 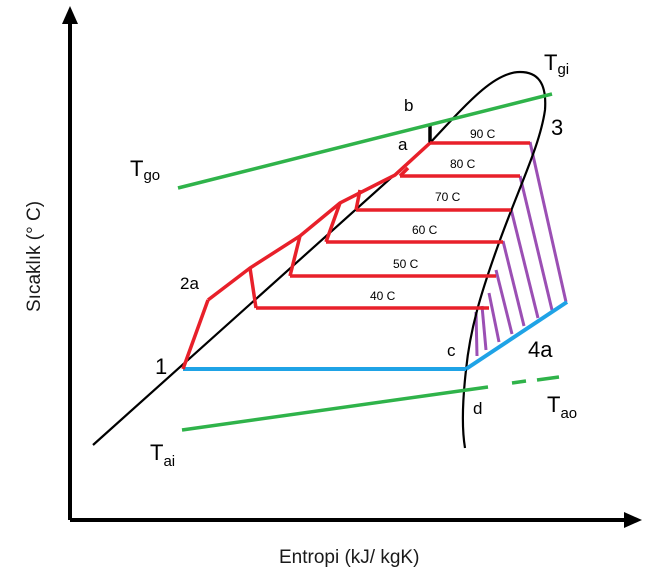 What do you see at coordinates (376, 335) in the screenshot?
I see `blue-lines` at bounding box center [376, 335].